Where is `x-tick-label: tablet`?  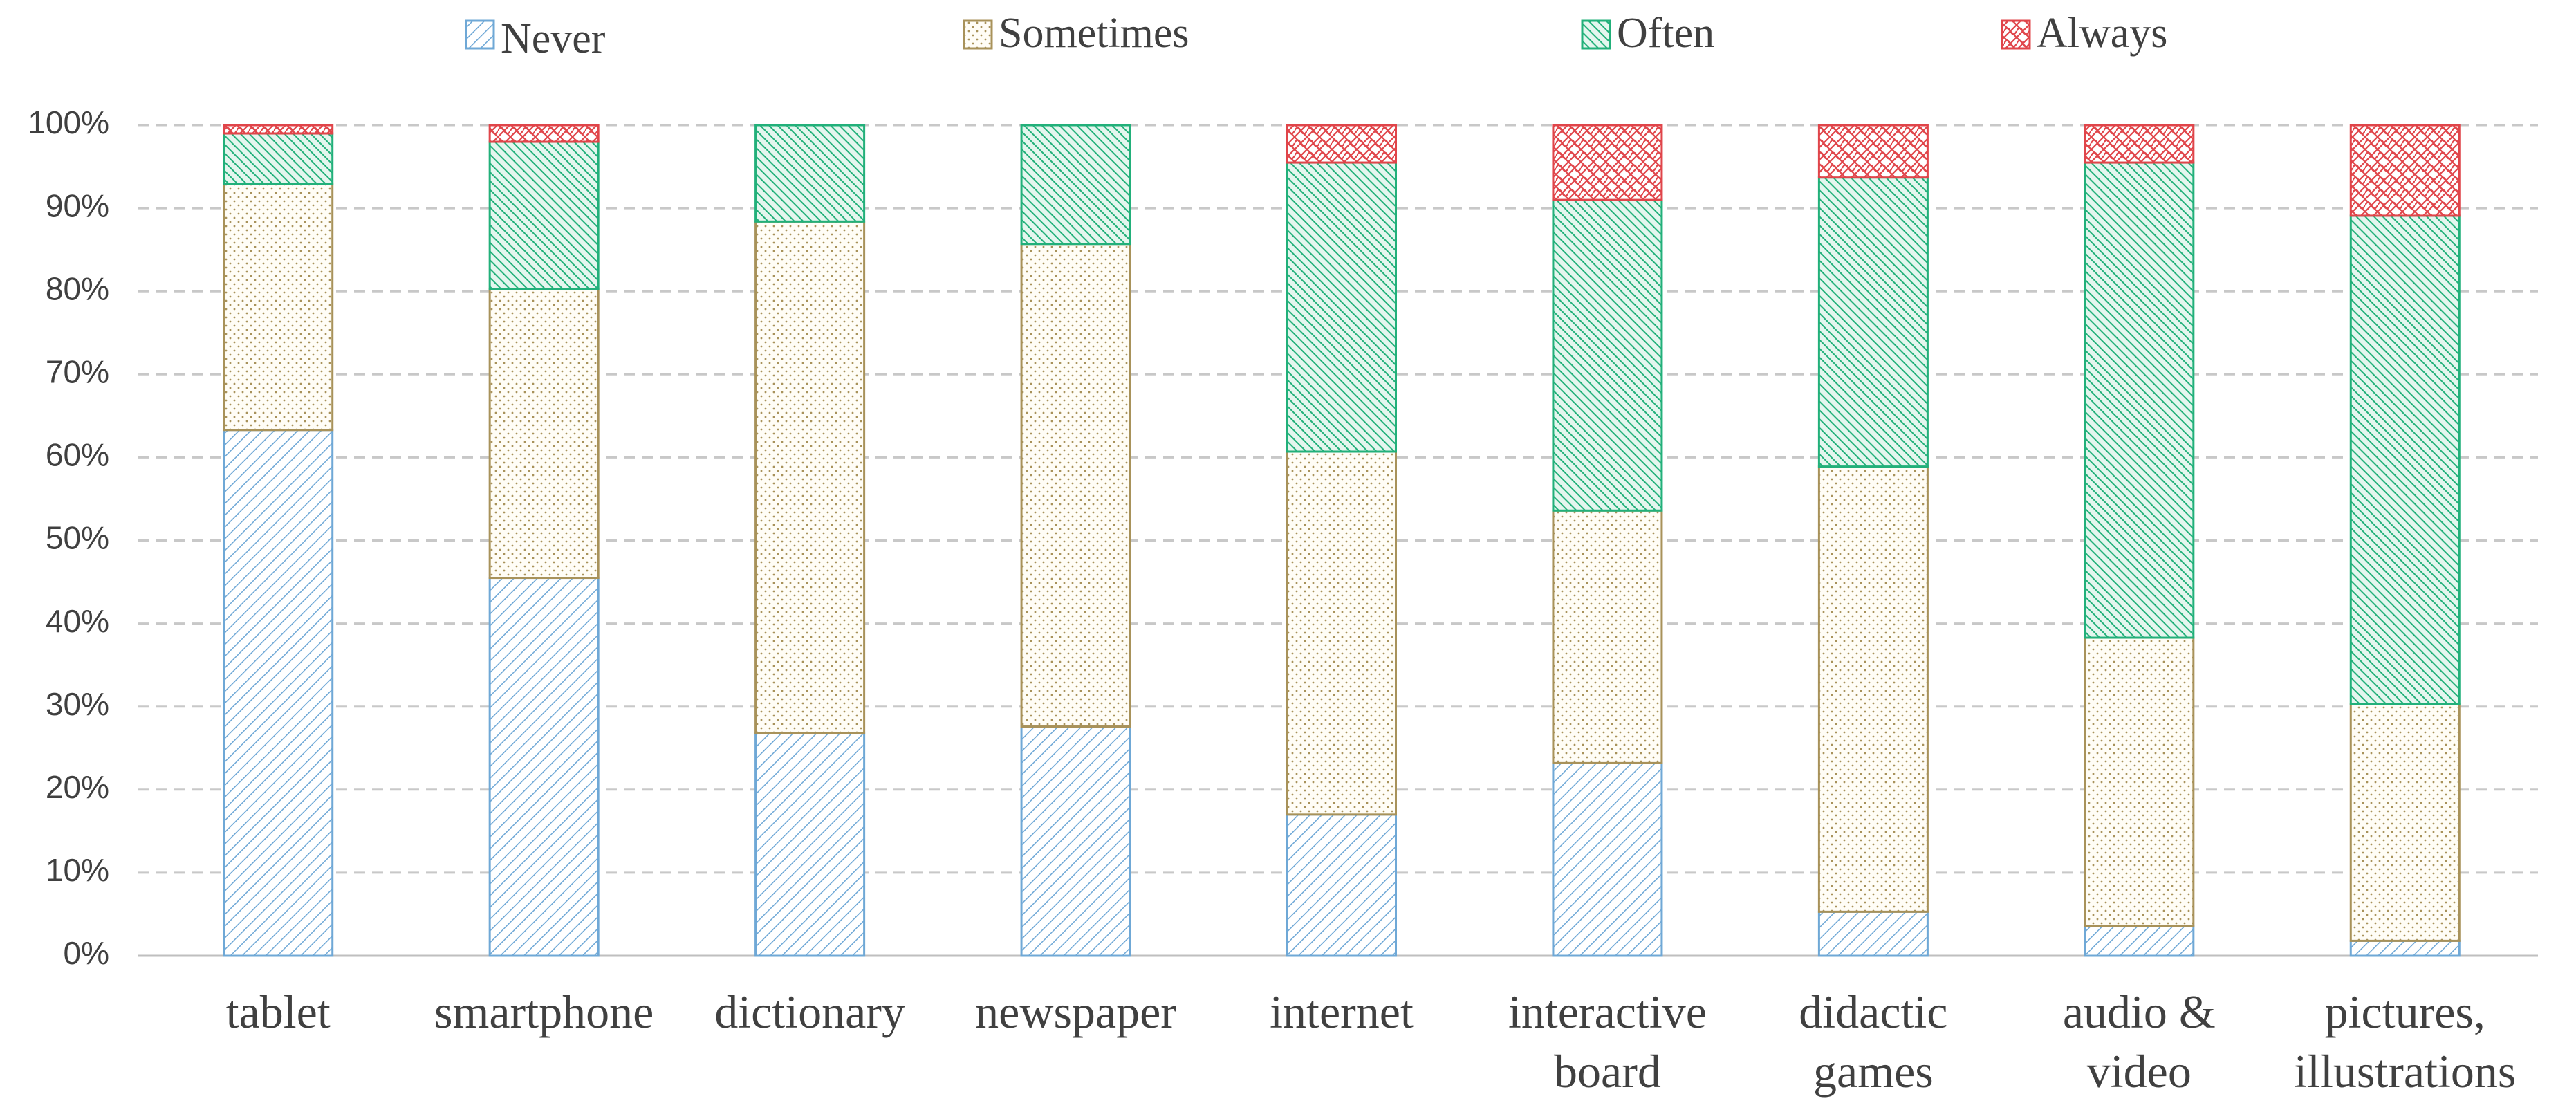
x-tick-label: tablet is located at coordinates (278, 1012).